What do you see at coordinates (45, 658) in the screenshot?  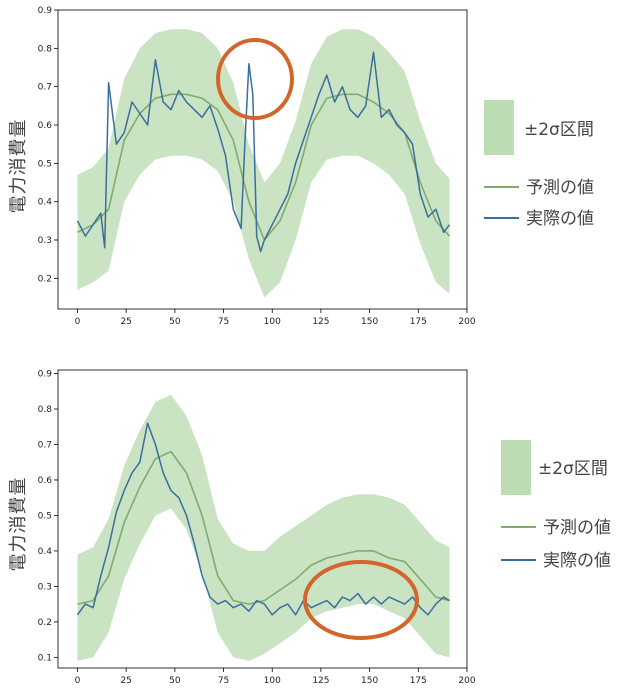 I see `y-tick-label: 0.1` at bounding box center [45, 658].